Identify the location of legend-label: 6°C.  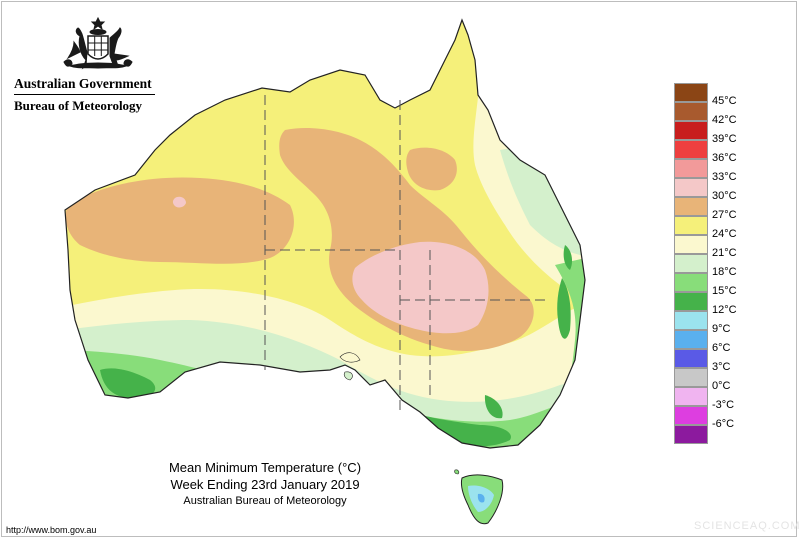
(721, 348).